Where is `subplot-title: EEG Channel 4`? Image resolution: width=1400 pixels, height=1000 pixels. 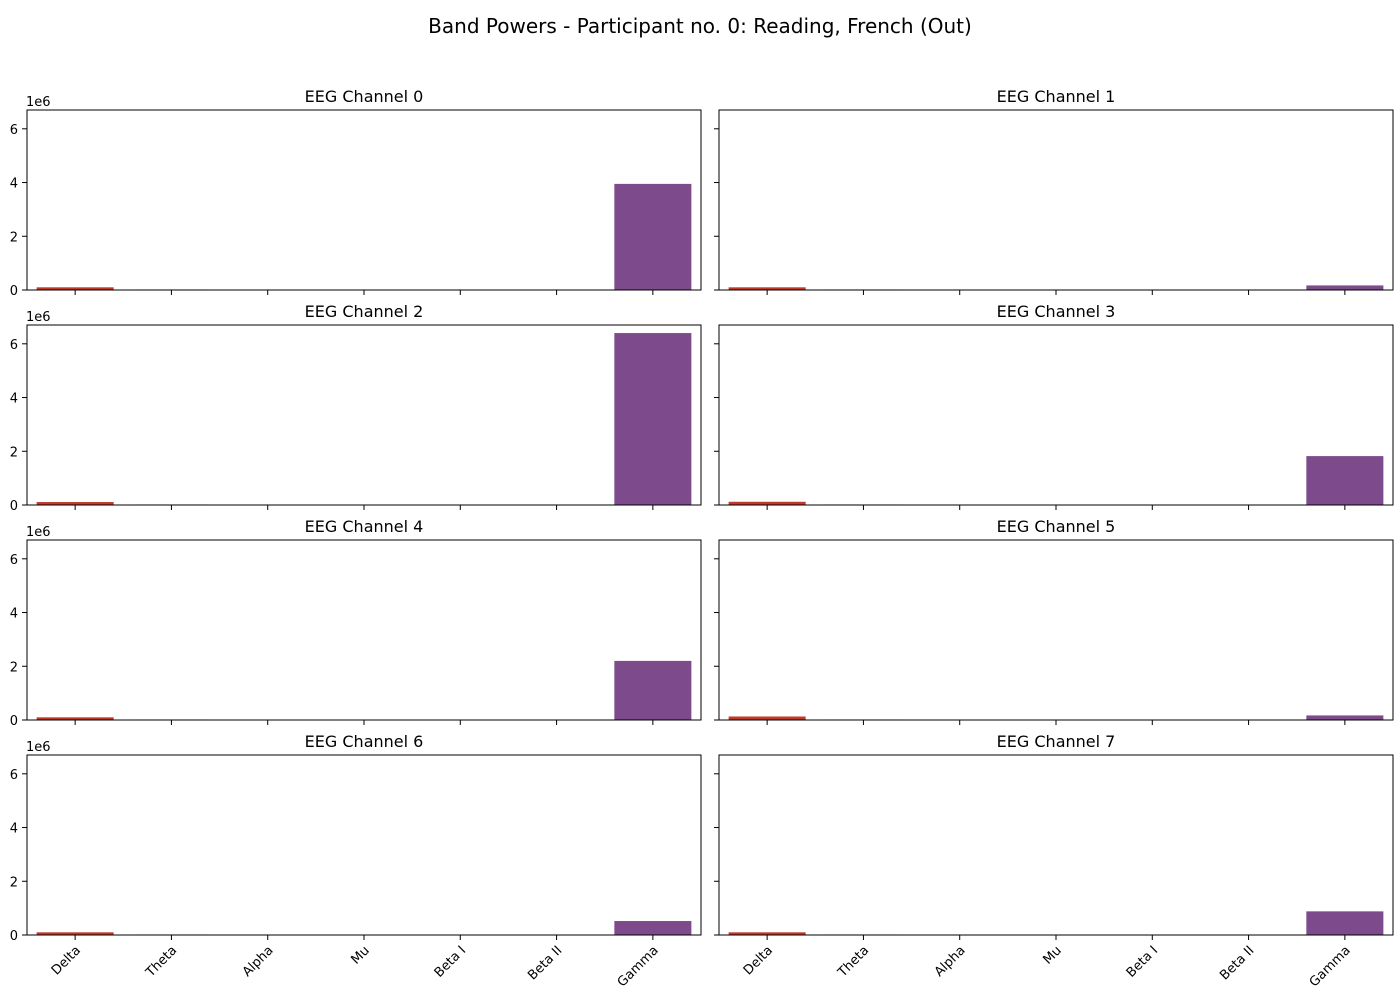
subplot-title: EEG Channel 4 is located at coordinates (364, 526).